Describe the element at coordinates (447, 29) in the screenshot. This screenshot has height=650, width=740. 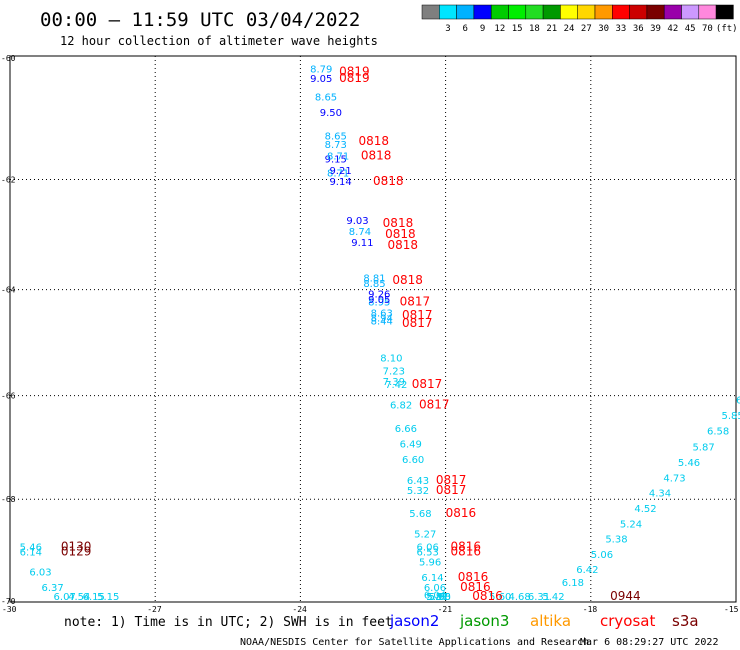
I see `legend-label: 3` at that location.